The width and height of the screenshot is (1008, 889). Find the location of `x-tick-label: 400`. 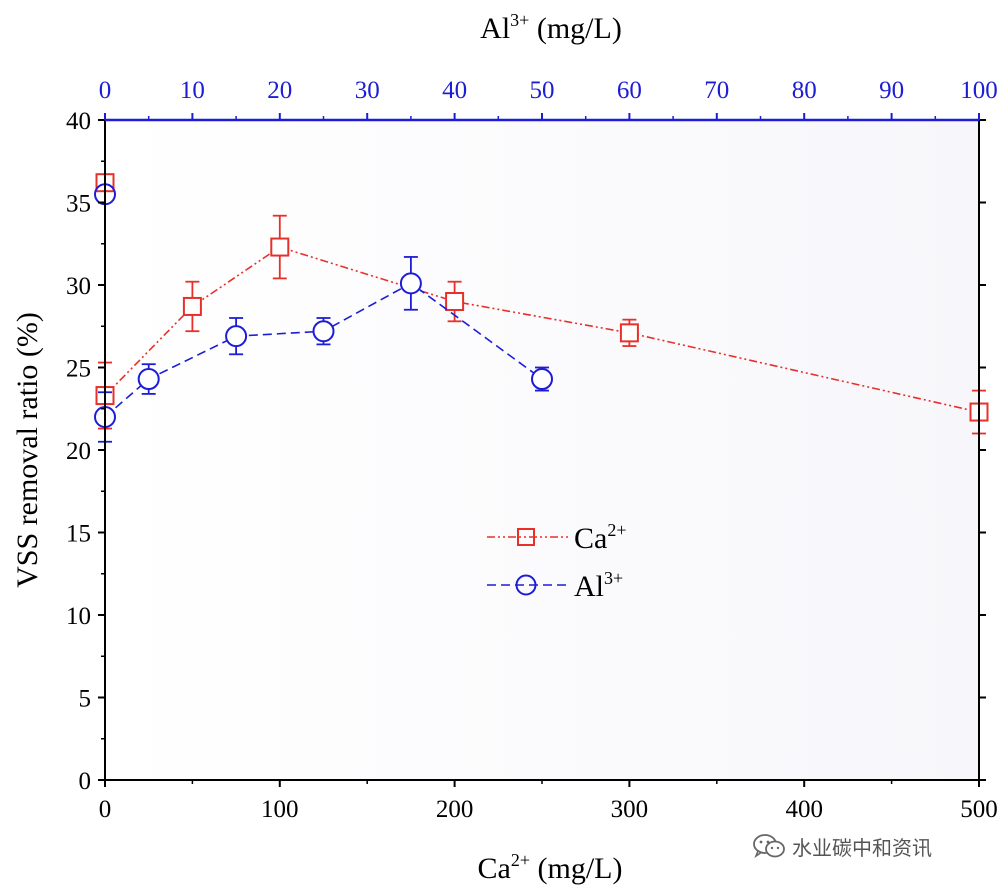

x-tick-label: 400 is located at coordinates (804, 809).